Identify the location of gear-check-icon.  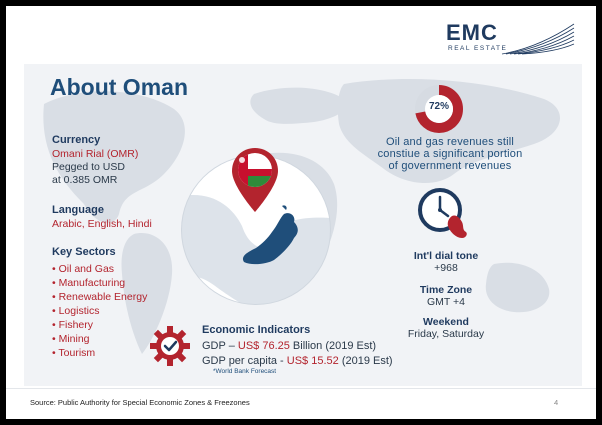
(170, 346).